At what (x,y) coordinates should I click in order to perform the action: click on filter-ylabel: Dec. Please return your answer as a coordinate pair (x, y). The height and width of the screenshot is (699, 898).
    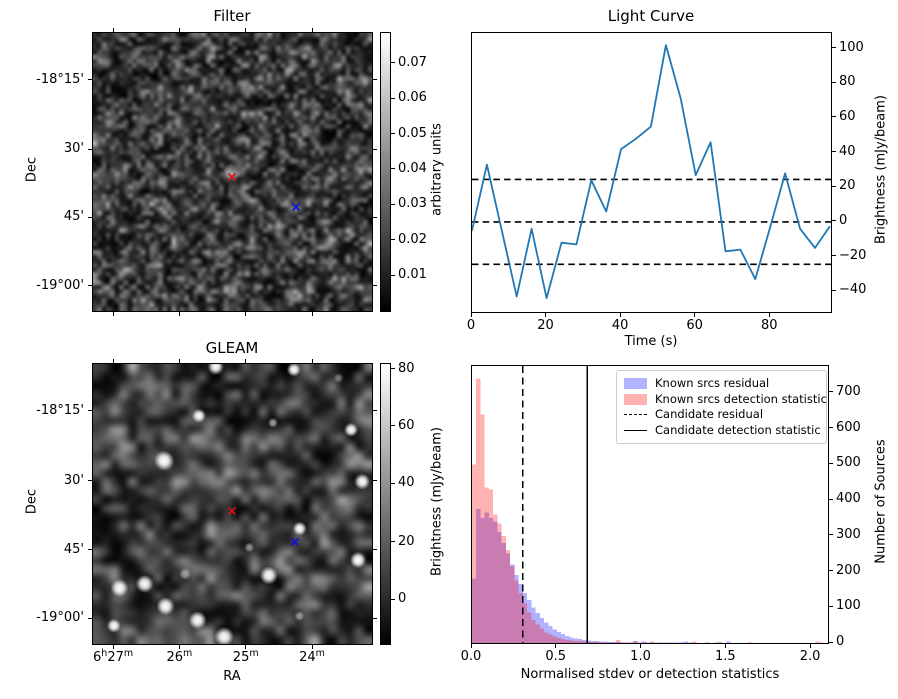
    Looking at the image, I should click on (32, 169).